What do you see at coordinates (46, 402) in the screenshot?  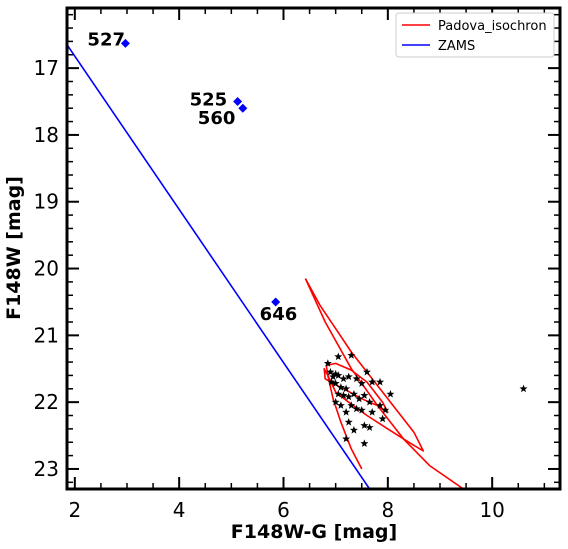 I see `y-tick-label: 22` at bounding box center [46, 402].